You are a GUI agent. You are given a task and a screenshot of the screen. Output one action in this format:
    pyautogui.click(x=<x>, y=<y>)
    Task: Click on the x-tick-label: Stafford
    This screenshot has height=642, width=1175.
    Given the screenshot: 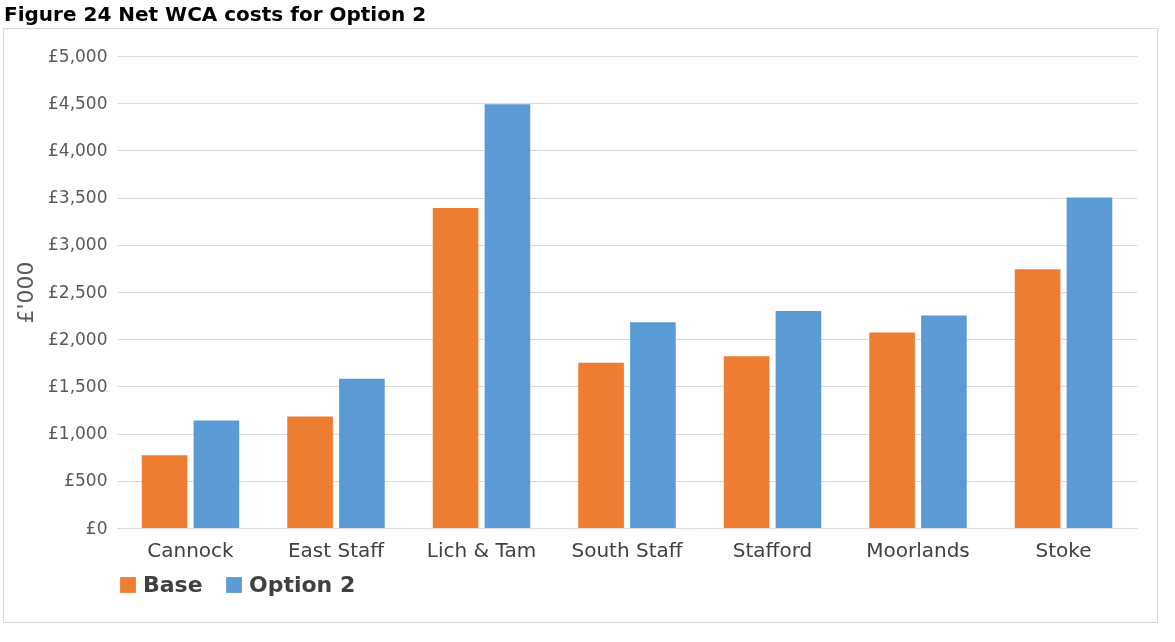 What is the action you would take?
    pyautogui.click(x=772, y=549)
    